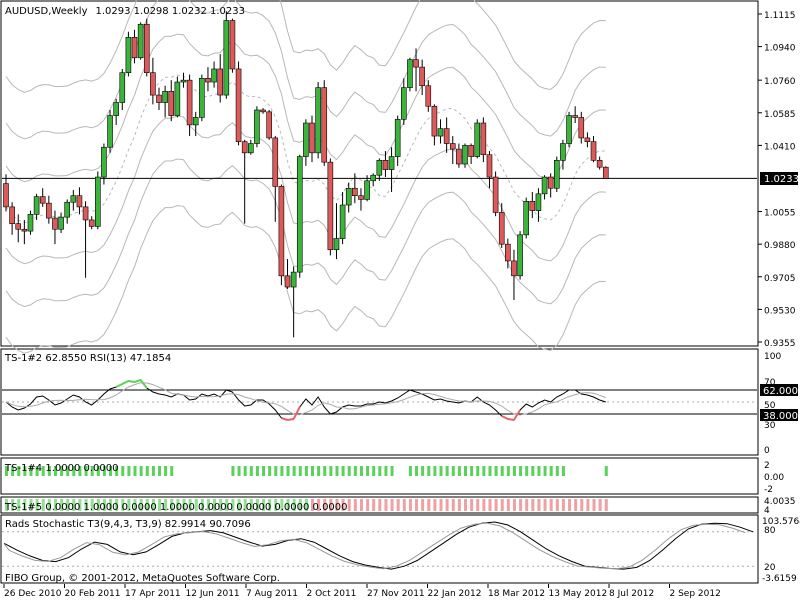  What do you see at coordinates (768, 490) in the screenshot?
I see `ts4-tick-bottom: -2` at bounding box center [768, 490].